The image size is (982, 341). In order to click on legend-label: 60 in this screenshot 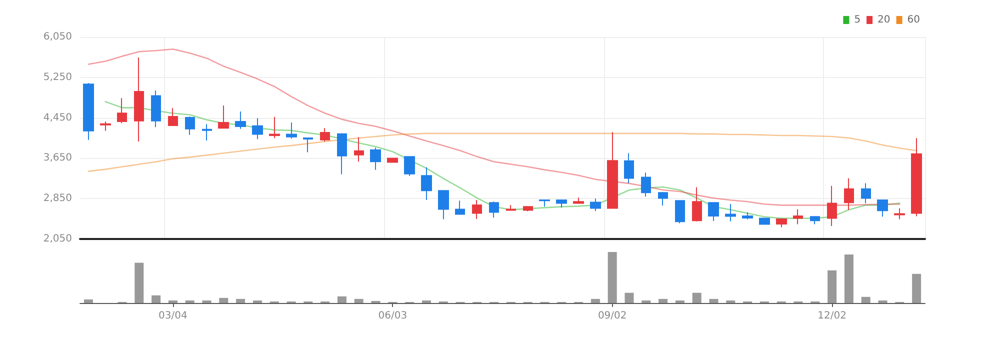, I will do `click(913, 20)`.